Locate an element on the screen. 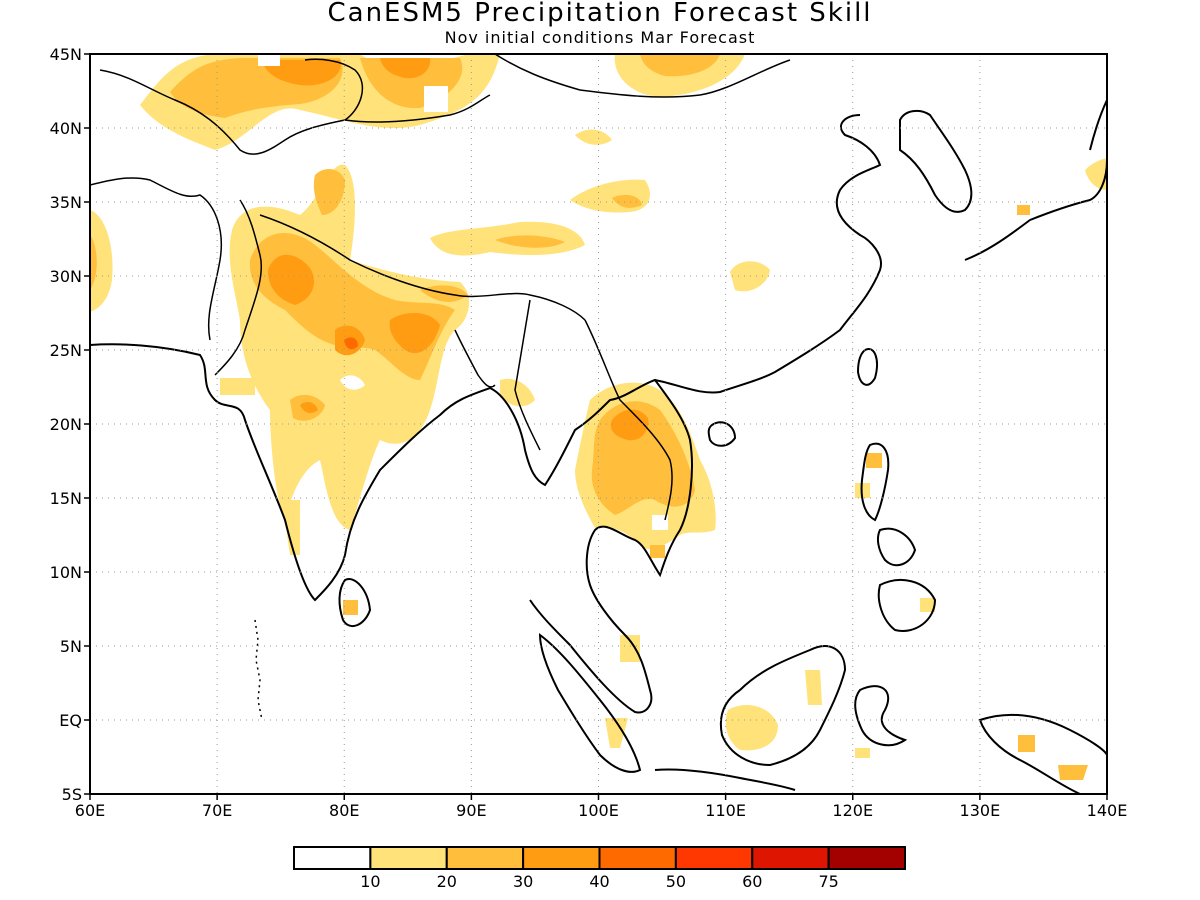  skill-region-ganges-core is located at coordinates (414, 333).